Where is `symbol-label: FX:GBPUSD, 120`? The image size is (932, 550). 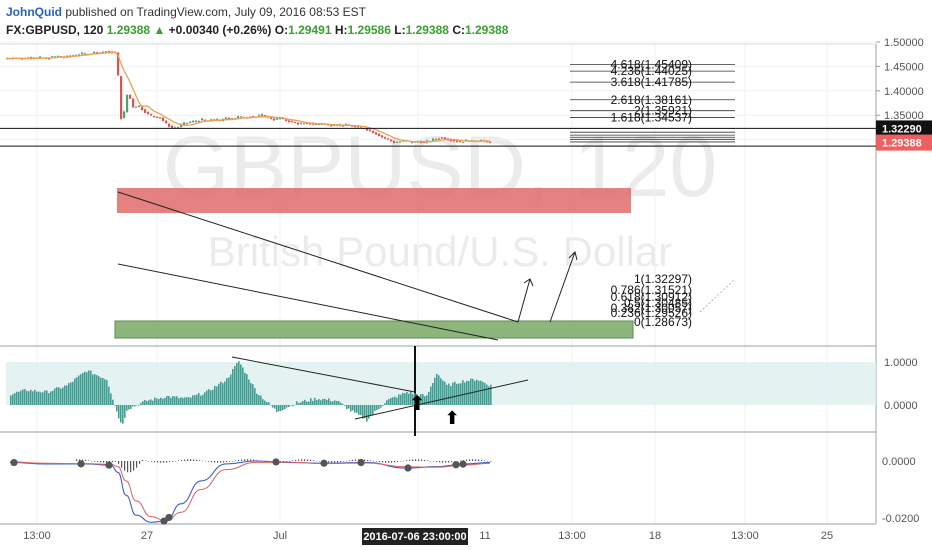 symbol-label: FX:GBPUSD, 120 is located at coordinates (55, 30).